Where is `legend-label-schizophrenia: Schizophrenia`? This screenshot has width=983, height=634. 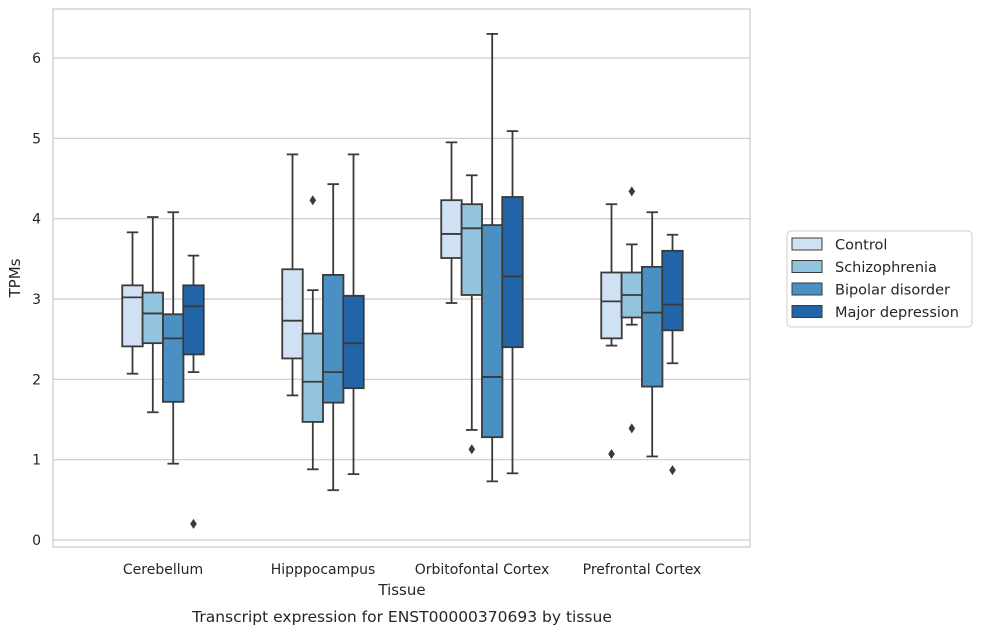
legend-label-schizophrenia: Schizophrenia is located at coordinates (886, 268).